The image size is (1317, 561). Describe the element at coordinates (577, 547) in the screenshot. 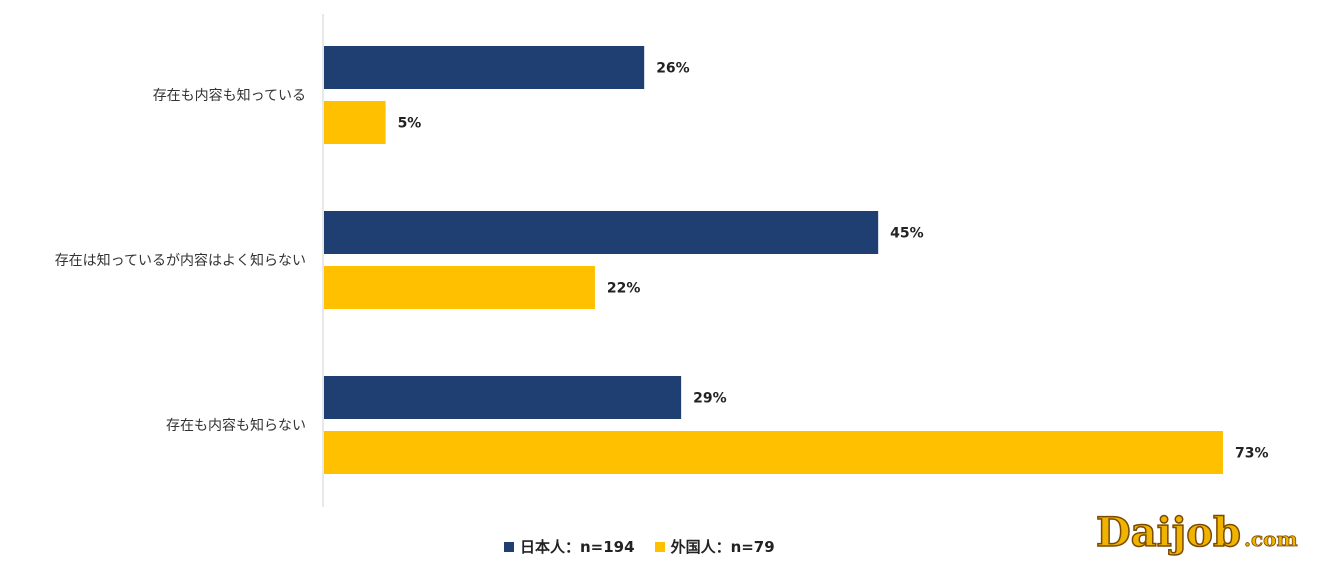

I see `legend-label-japanese: 日本人：n=194` at that location.